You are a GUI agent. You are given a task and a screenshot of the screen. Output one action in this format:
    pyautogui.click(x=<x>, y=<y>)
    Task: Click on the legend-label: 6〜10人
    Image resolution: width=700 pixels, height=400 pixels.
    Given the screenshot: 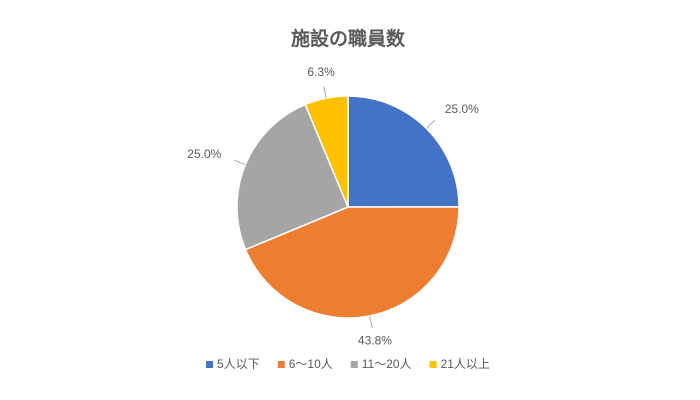 What is the action you would take?
    pyautogui.click(x=311, y=364)
    